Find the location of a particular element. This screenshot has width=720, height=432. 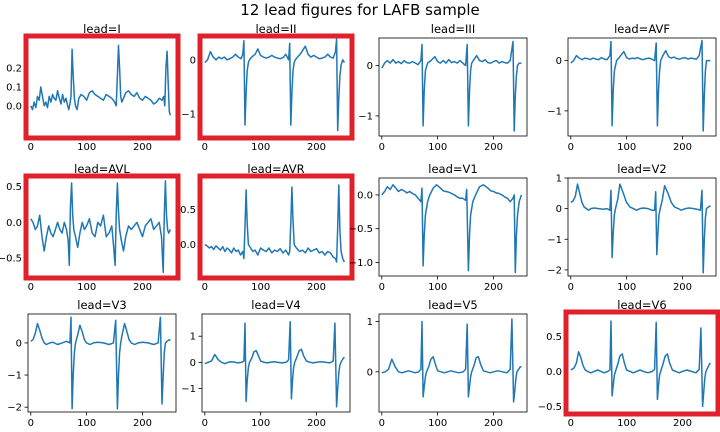

panel-lead-v6: lead=V6 0 100 200 0.5 0.0 −0.5 is located at coordinates (629, 363).